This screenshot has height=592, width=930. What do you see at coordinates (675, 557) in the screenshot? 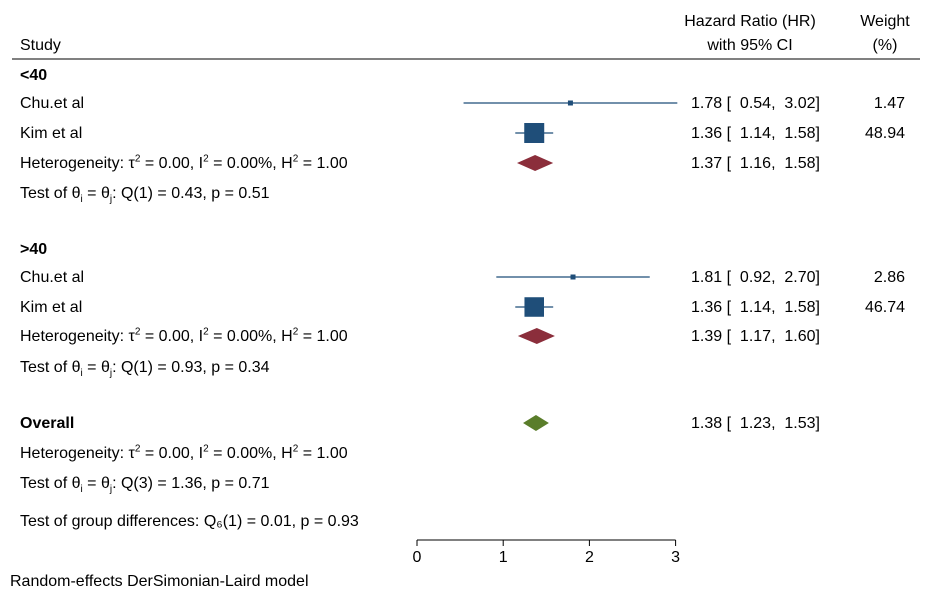
I see `x-tick-label: 3` at bounding box center [675, 557].